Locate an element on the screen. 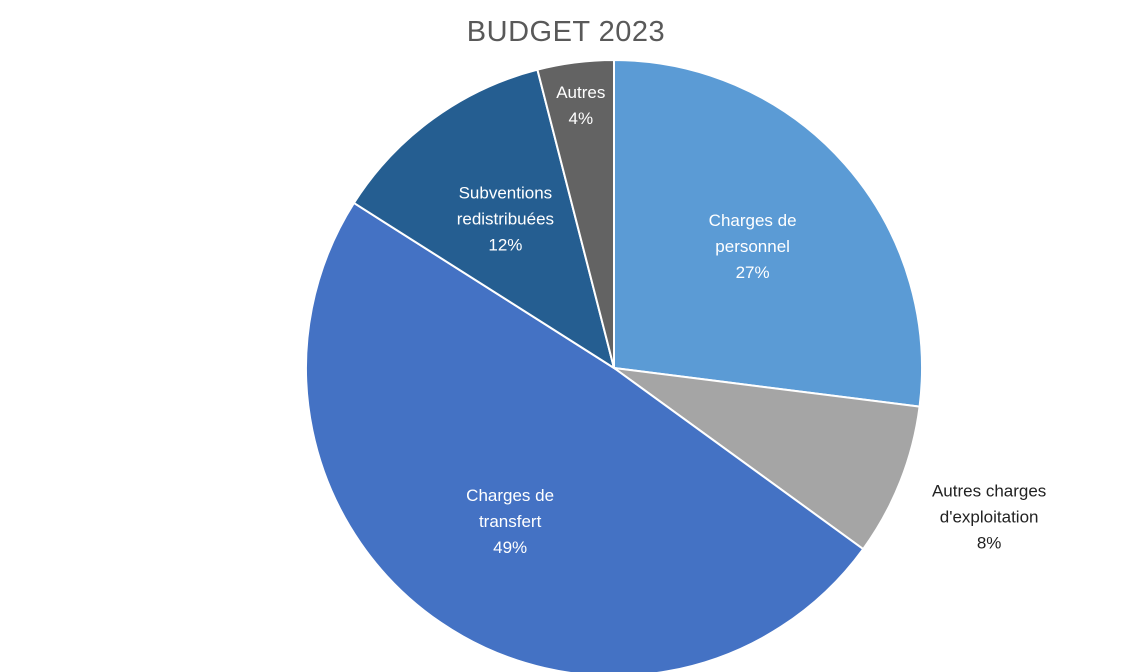 This screenshot has width=1132, height=672. data-label-charges-de-personnel: Charges de personnel 27% is located at coordinates (753, 246).